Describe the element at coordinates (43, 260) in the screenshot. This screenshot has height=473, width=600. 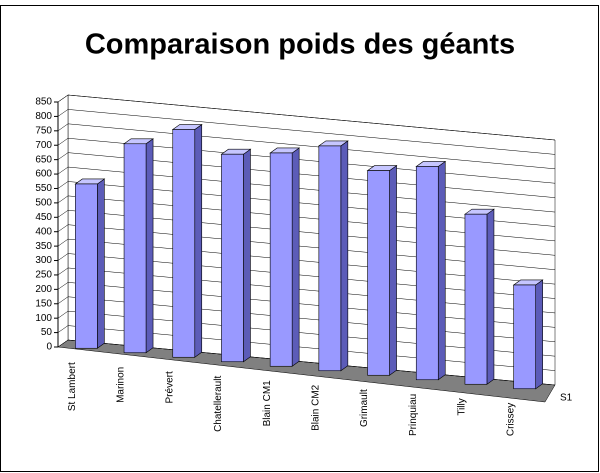
I see `y-tick-label: 300` at that location.